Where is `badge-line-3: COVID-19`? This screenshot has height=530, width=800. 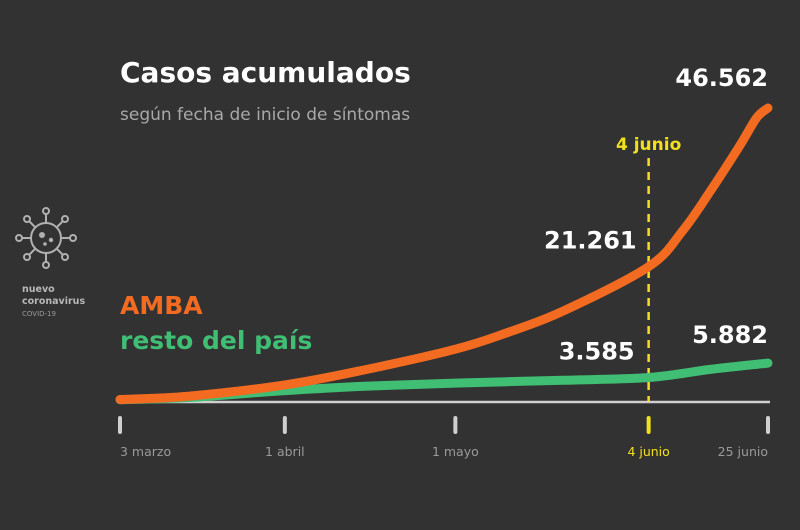 badge-line-3: COVID-19 is located at coordinates (39, 314).